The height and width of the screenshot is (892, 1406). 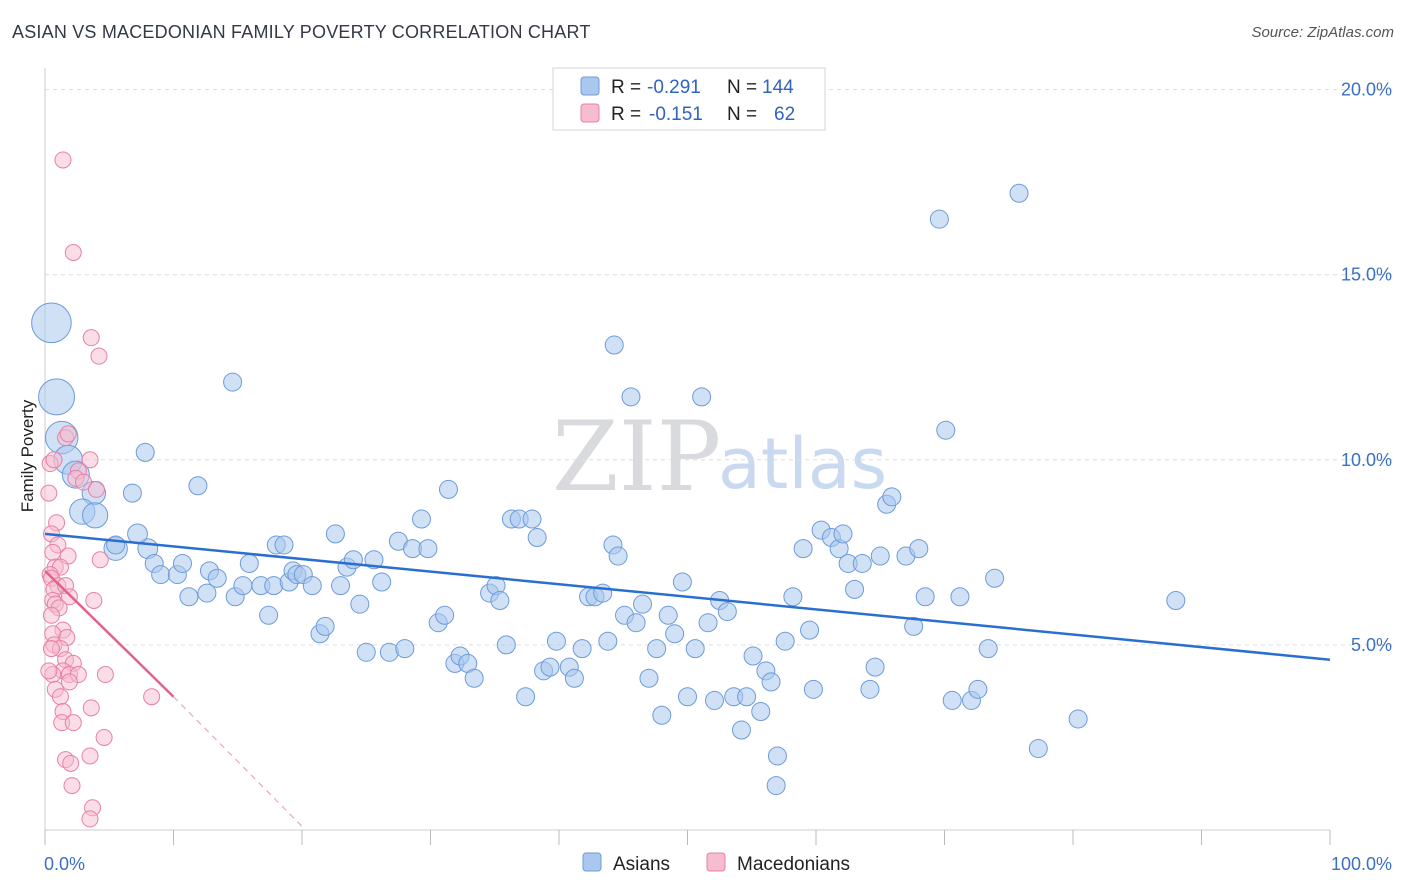 What do you see at coordinates (592, 862) in the screenshot?
I see `legend-swatch-asians` at bounding box center [592, 862].